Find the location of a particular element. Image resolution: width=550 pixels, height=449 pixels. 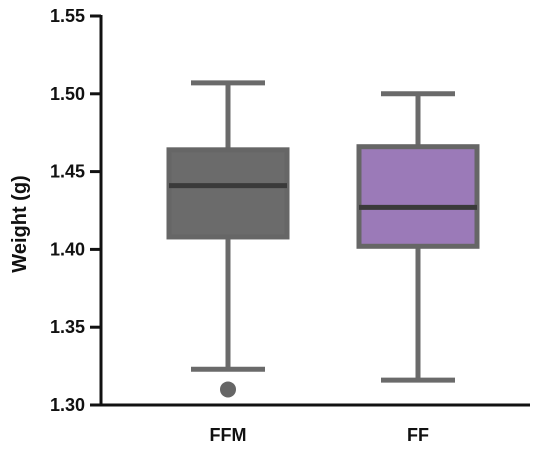

y-tick-label: 1.50 is located at coordinates (67, 94).